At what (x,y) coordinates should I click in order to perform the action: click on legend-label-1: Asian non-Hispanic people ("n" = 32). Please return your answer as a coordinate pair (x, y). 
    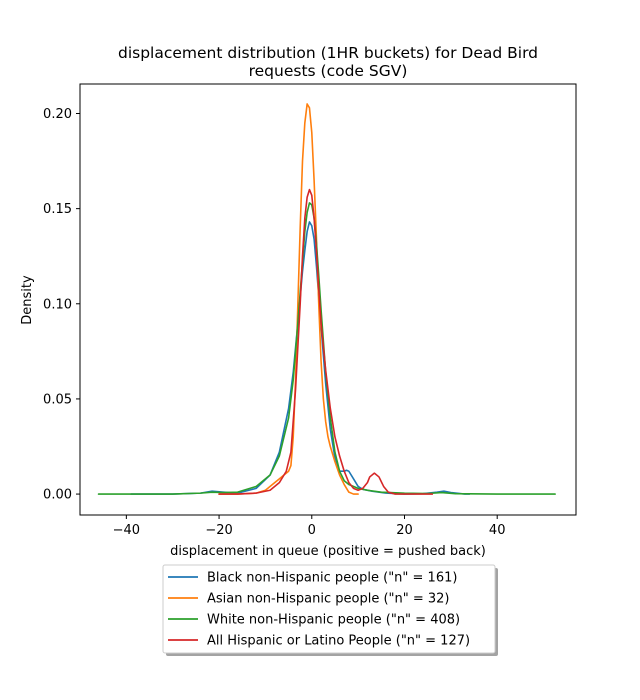
    Looking at the image, I should click on (328, 599).